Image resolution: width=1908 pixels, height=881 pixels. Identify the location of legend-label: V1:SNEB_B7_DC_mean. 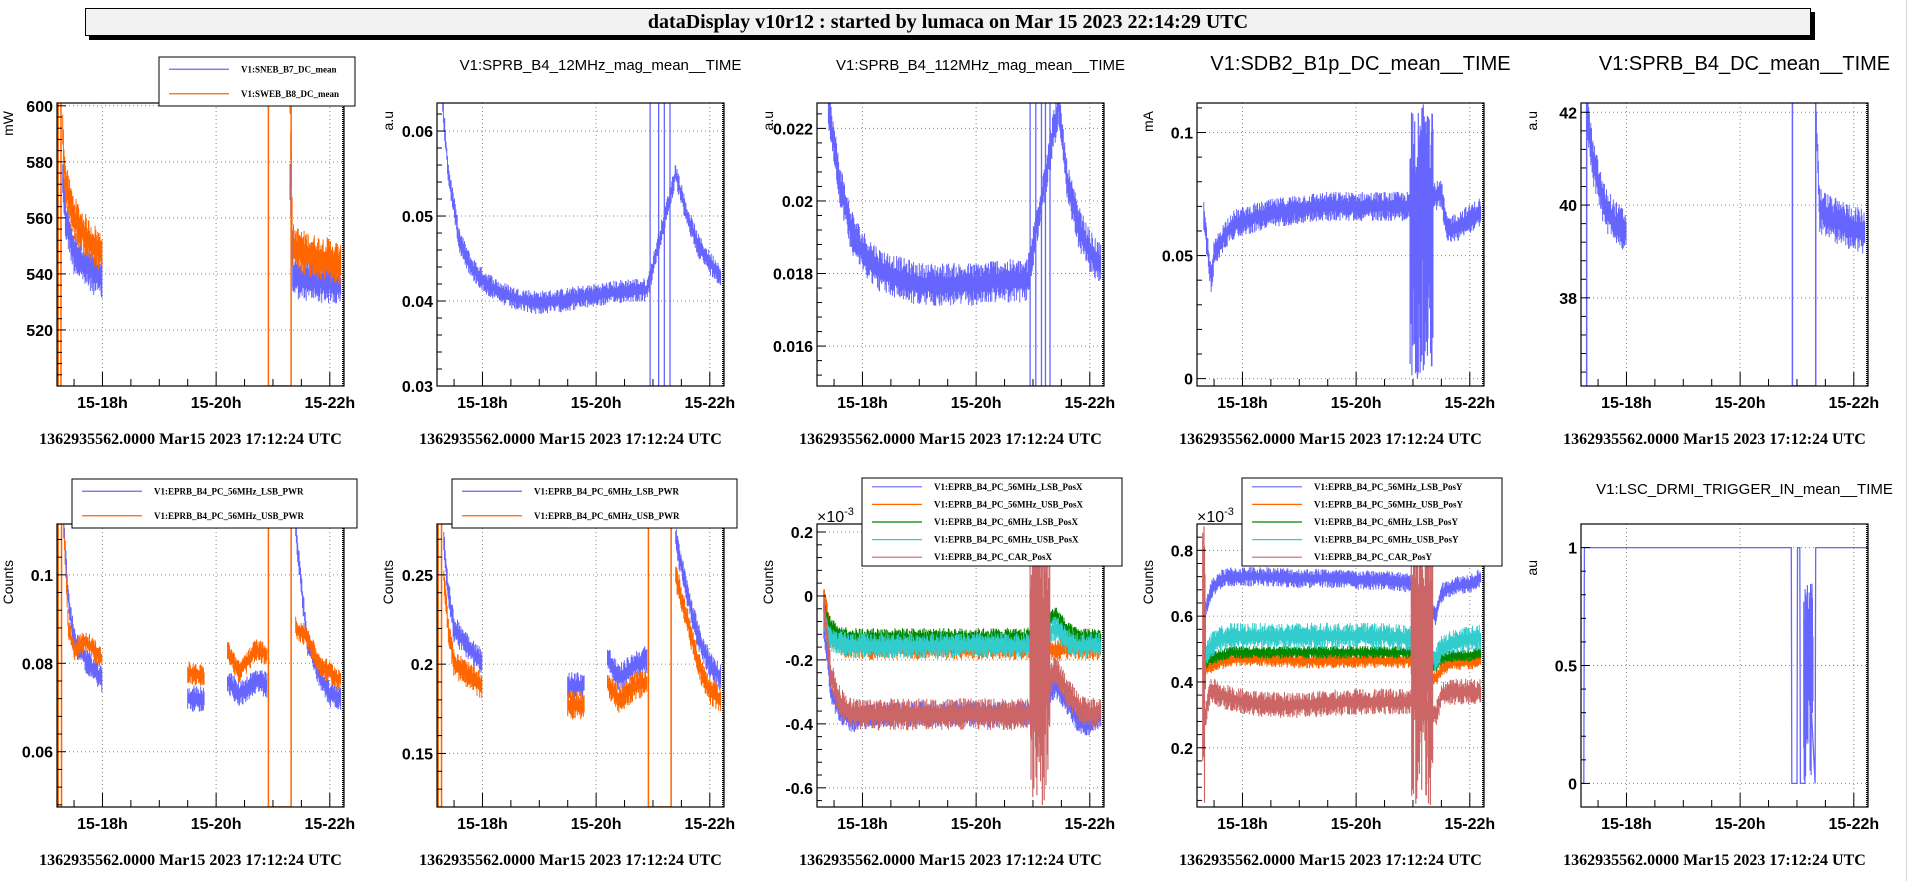
(289, 69).